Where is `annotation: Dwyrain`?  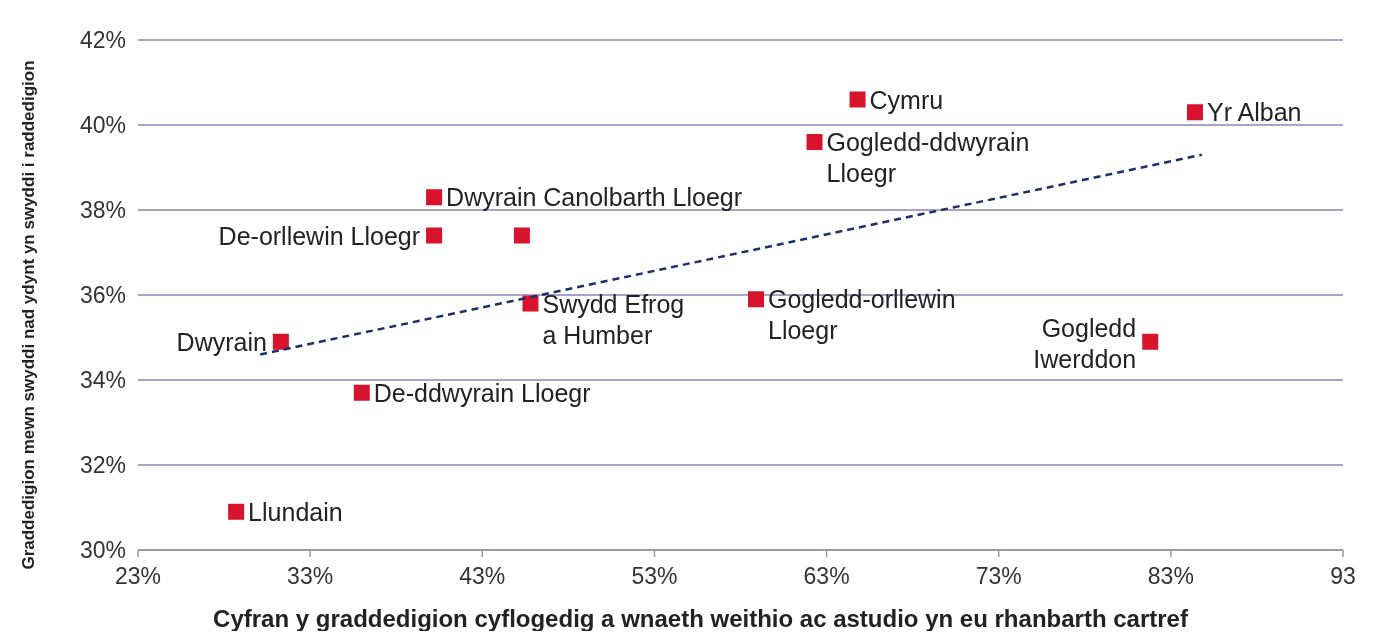 annotation: Dwyrain is located at coordinates (221, 341).